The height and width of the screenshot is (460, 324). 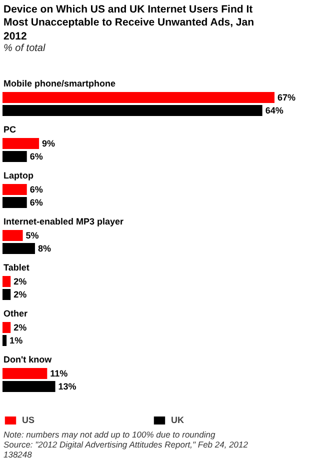 What do you see at coordinates (110, 435) in the screenshot?
I see `text: Note: numbers may not add up to 100% due to rounding` at bounding box center [110, 435].